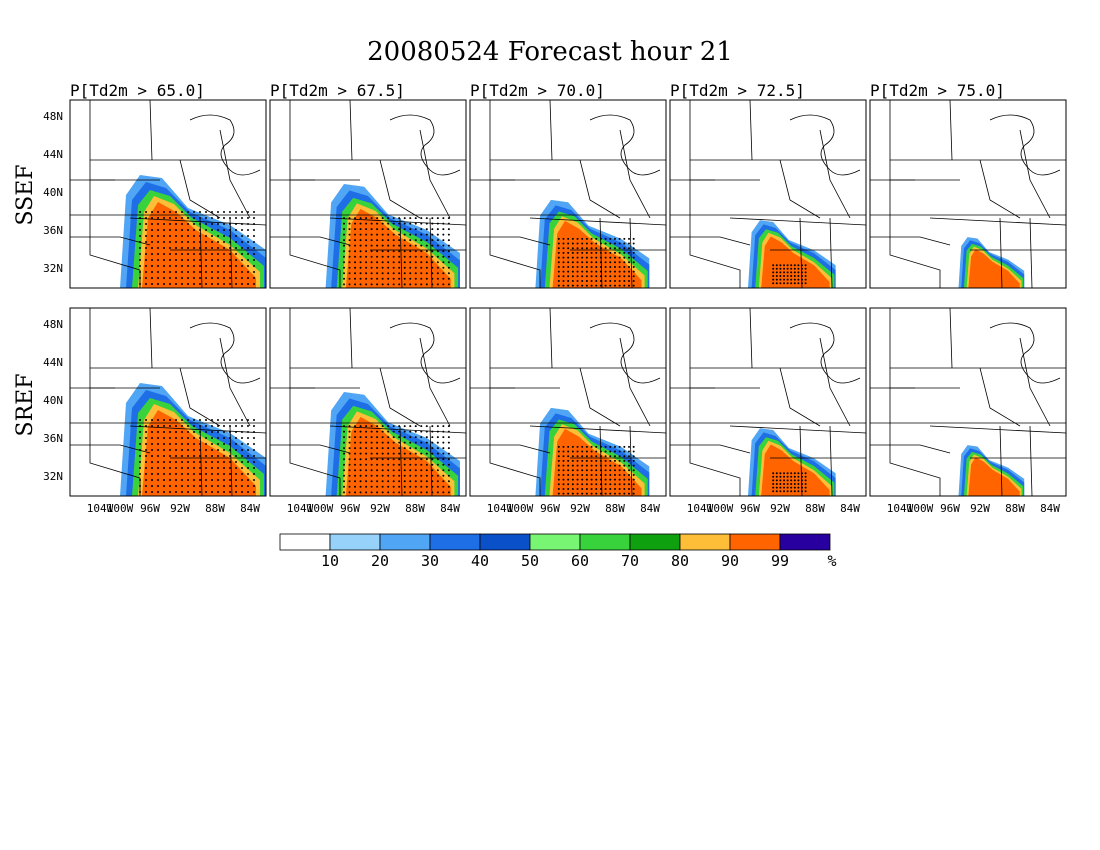 Image resolution: width=1100 pixels, height=850 pixels. I want to click on colorbar-label: 10, so click(330, 561).